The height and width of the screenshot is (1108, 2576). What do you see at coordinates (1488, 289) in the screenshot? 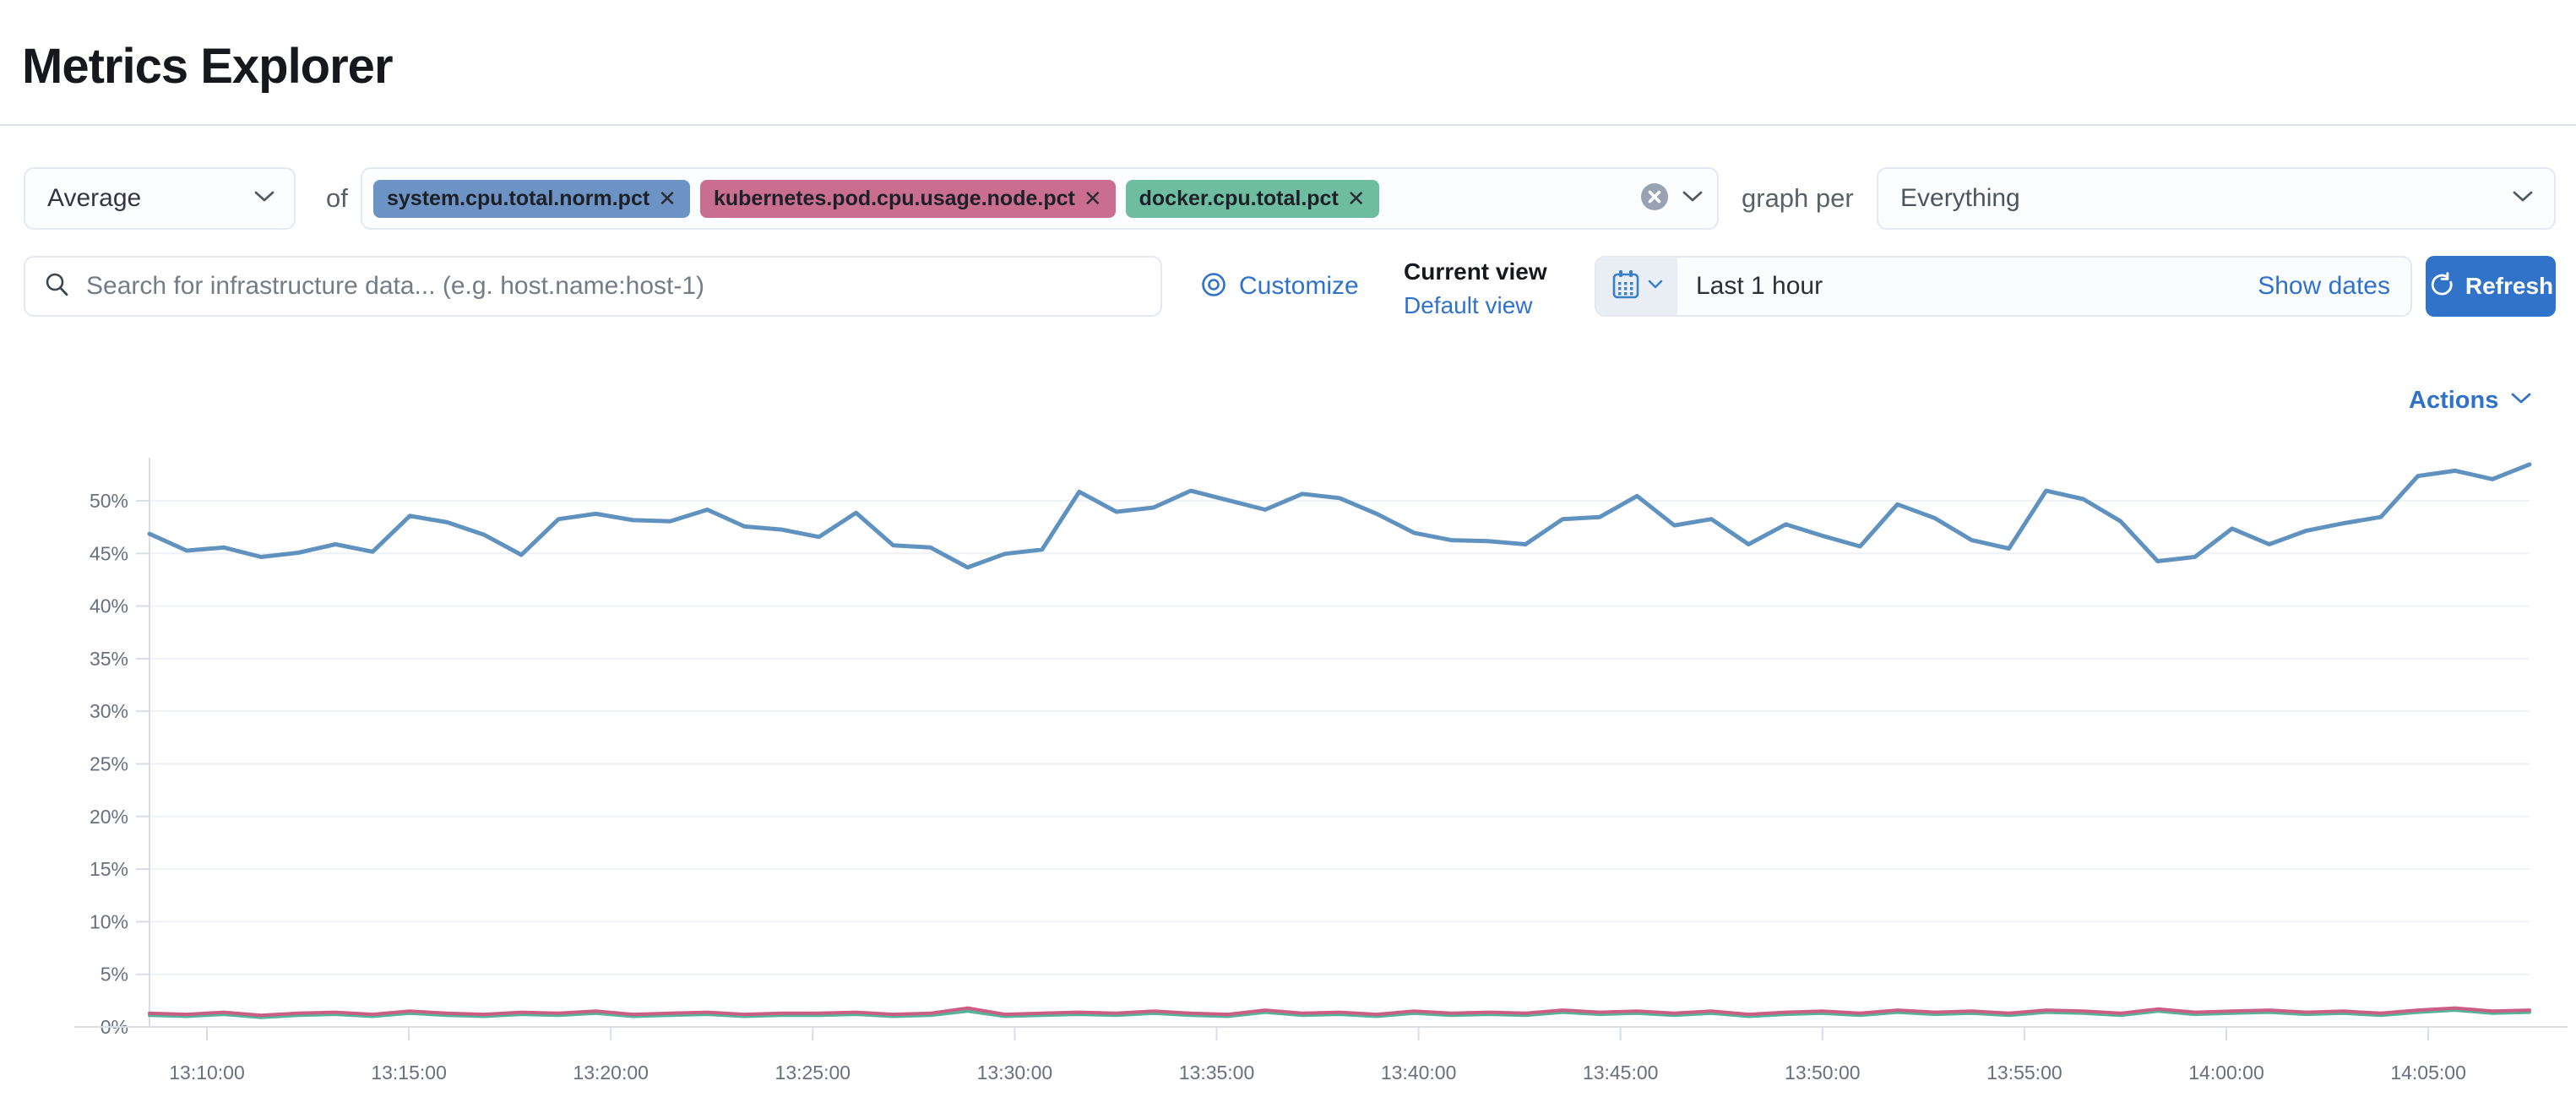
I see `view-switcher: Current view Default view` at bounding box center [1488, 289].